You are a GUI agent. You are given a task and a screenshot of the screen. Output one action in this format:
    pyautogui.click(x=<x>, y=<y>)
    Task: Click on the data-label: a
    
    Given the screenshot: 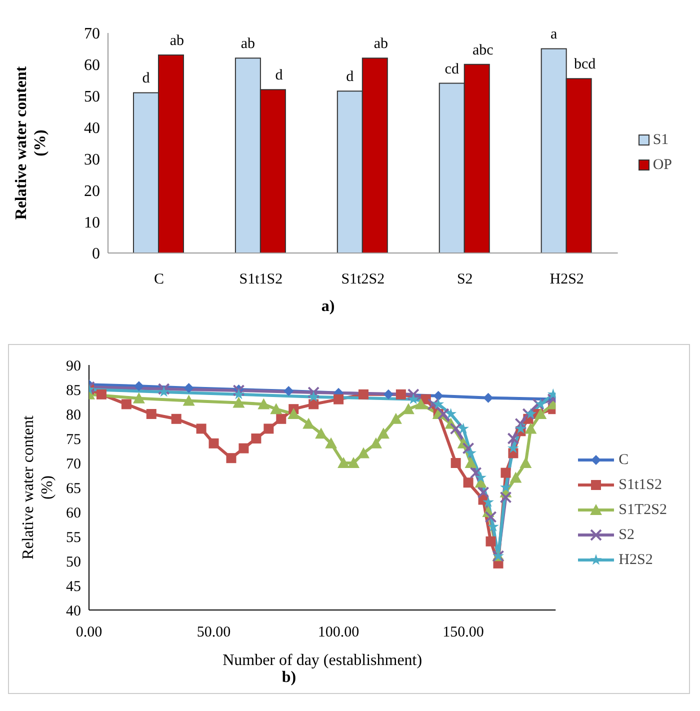 What is the action you would take?
    pyautogui.click(x=554, y=34)
    